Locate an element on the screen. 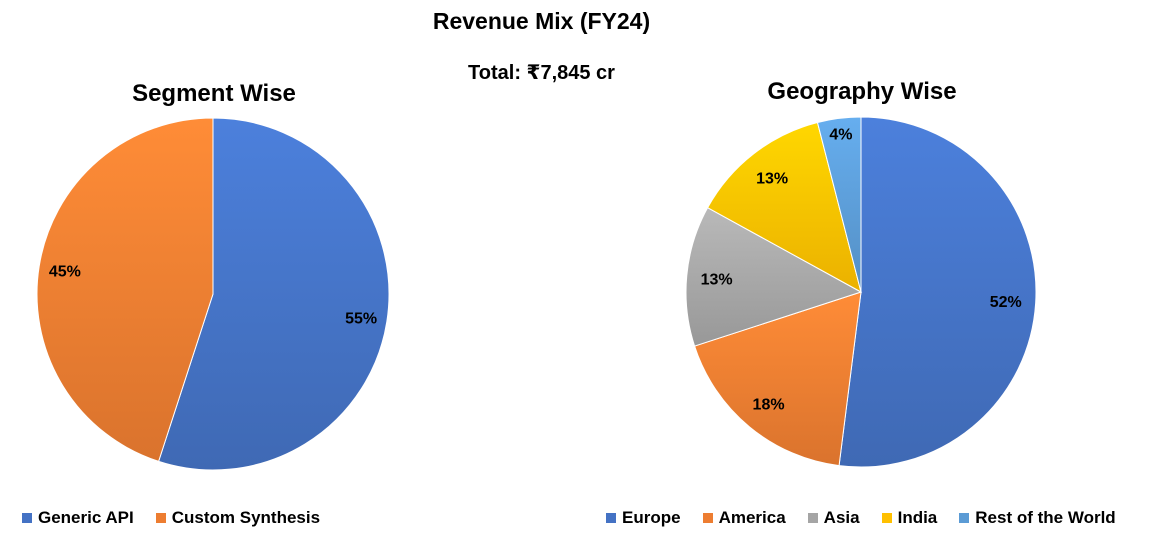  legend-label: Rest of the World is located at coordinates (1045, 517).